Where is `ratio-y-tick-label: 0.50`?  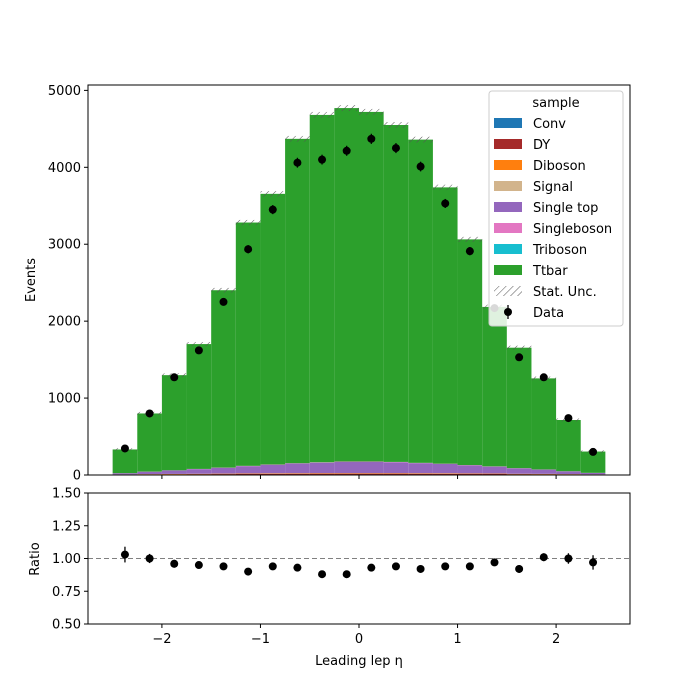
ratio-y-tick-label: 0.50 is located at coordinates (66, 625).